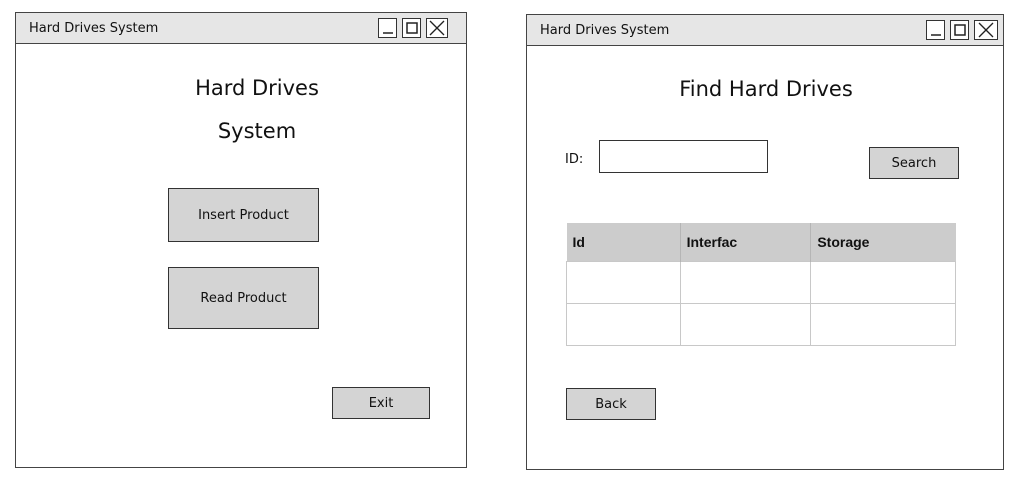  Describe the element at coordinates (574, 159) in the screenshot. I see `id-label: ID:` at that location.